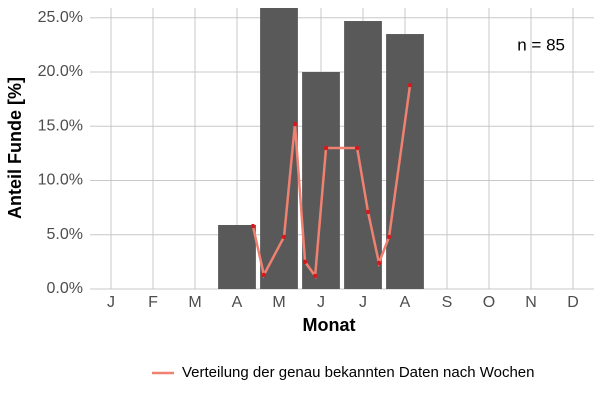 Image resolution: width=600 pixels, height=405 pixels. Describe the element at coordinates (60, 180) in the screenshot. I see `y-tick-label: 10.0%` at that location.